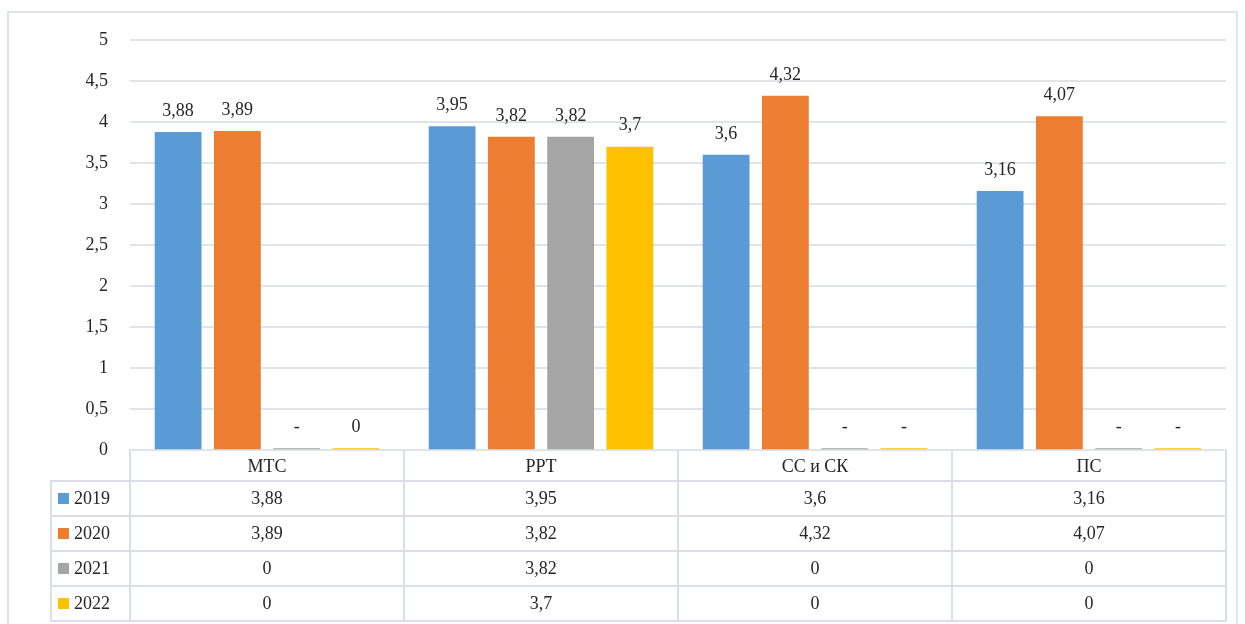  What do you see at coordinates (267, 465) in the screenshot?
I see `x-tick-label: МТС` at bounding box center [267, 465].